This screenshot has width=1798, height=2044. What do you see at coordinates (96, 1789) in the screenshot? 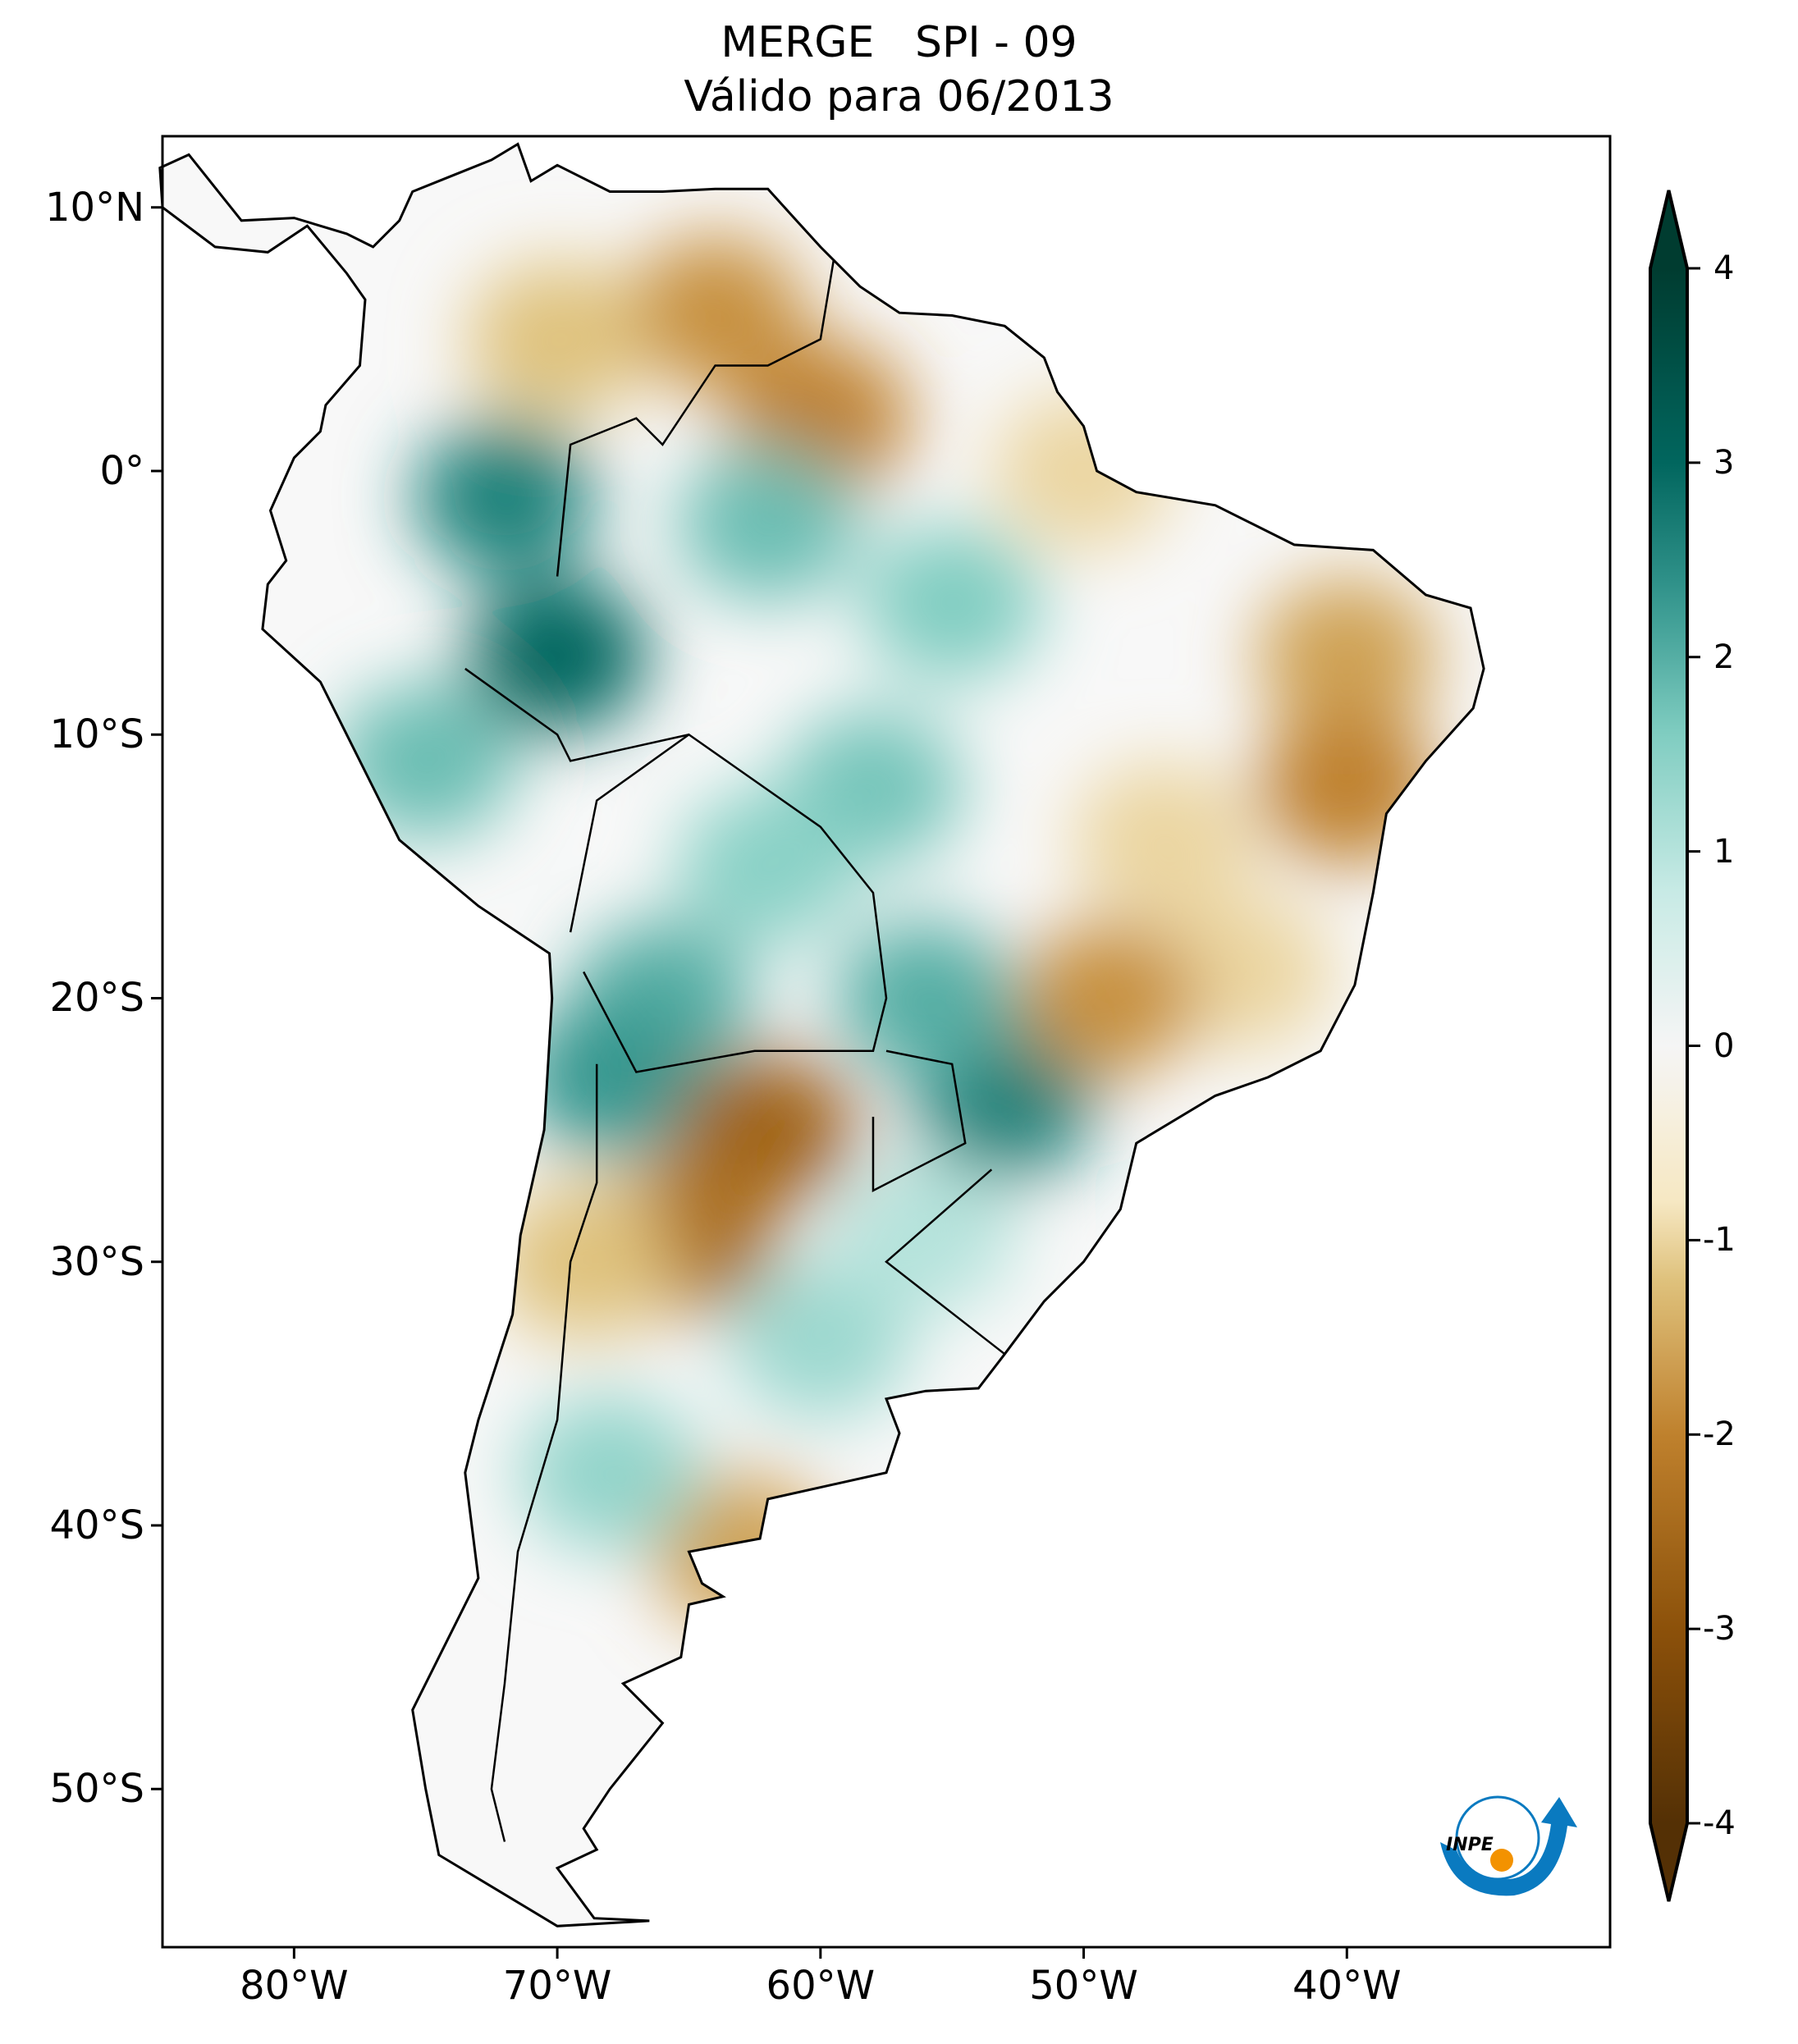
I see `lat-tick-label: 50°S` at bounding box center [96, 1789].